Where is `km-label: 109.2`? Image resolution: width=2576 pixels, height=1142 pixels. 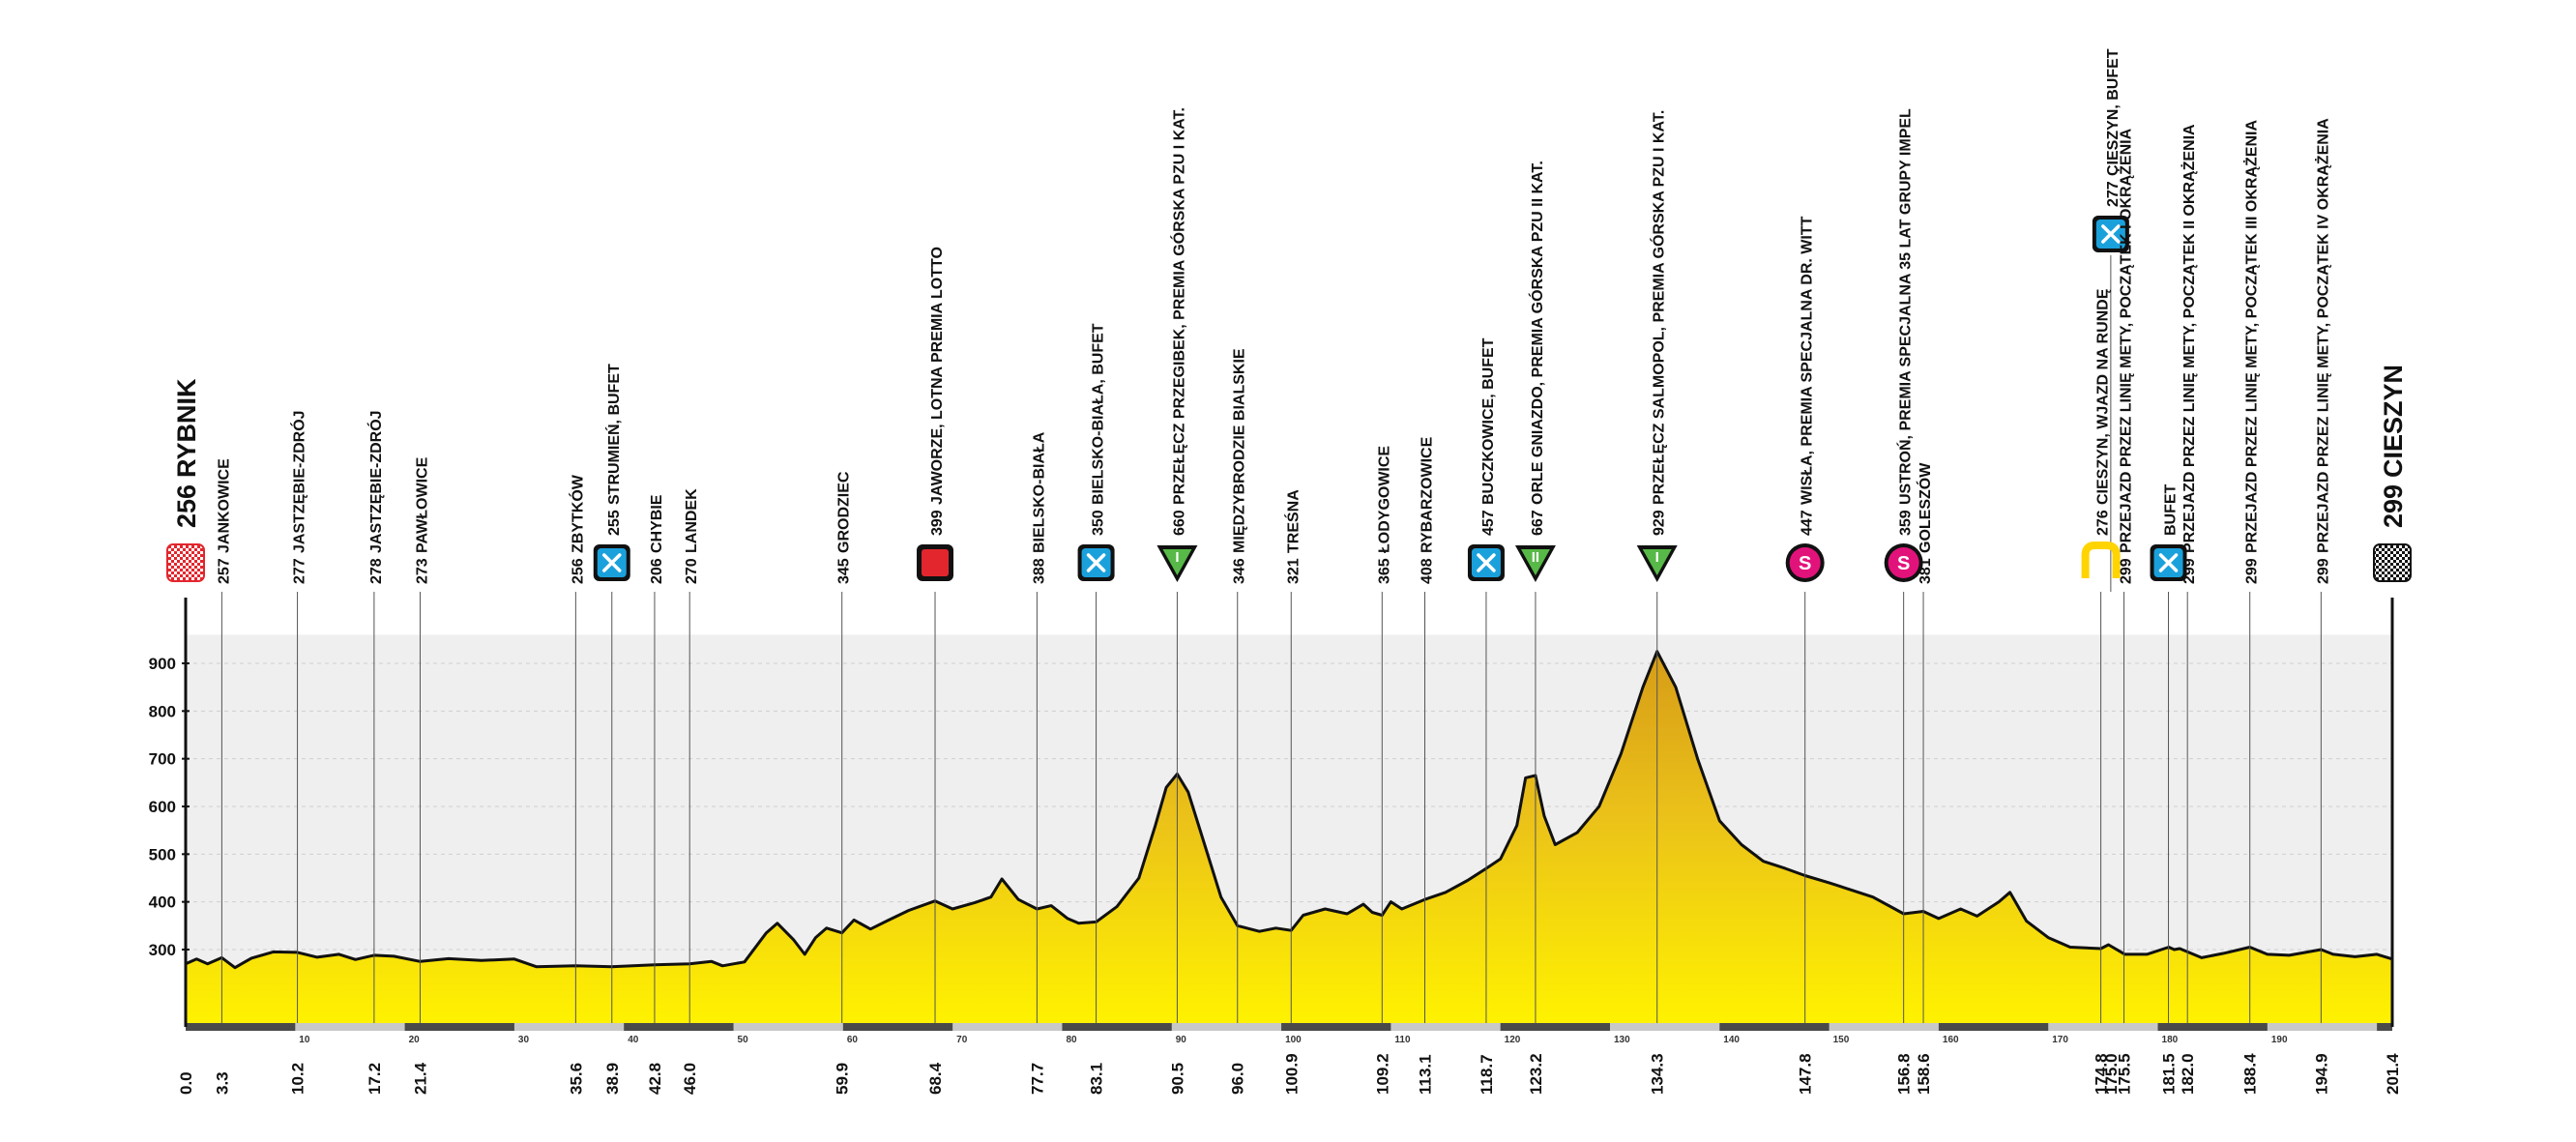 km-label: 109.2 is located at coordinates (1382, 1074).